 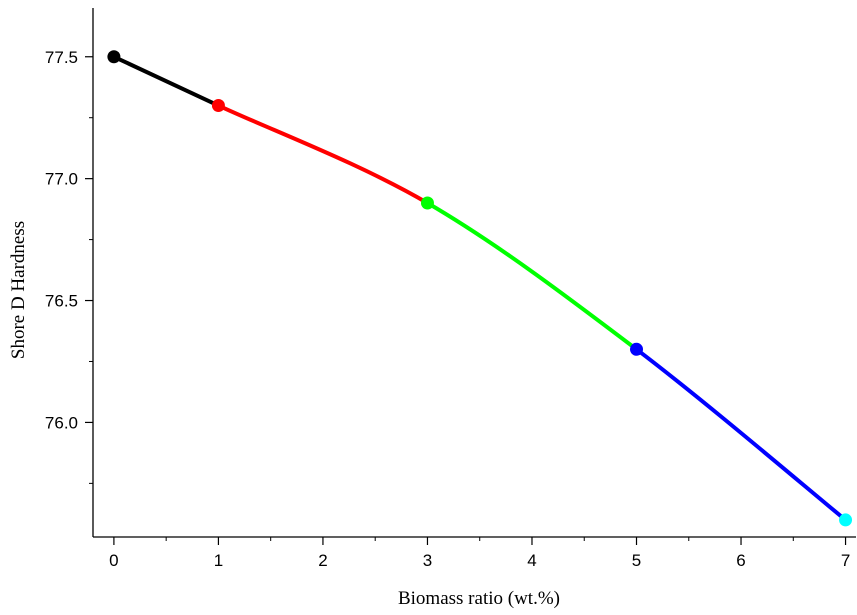 I want to click on x-tick-label: 7, so click(x=845, y=560).